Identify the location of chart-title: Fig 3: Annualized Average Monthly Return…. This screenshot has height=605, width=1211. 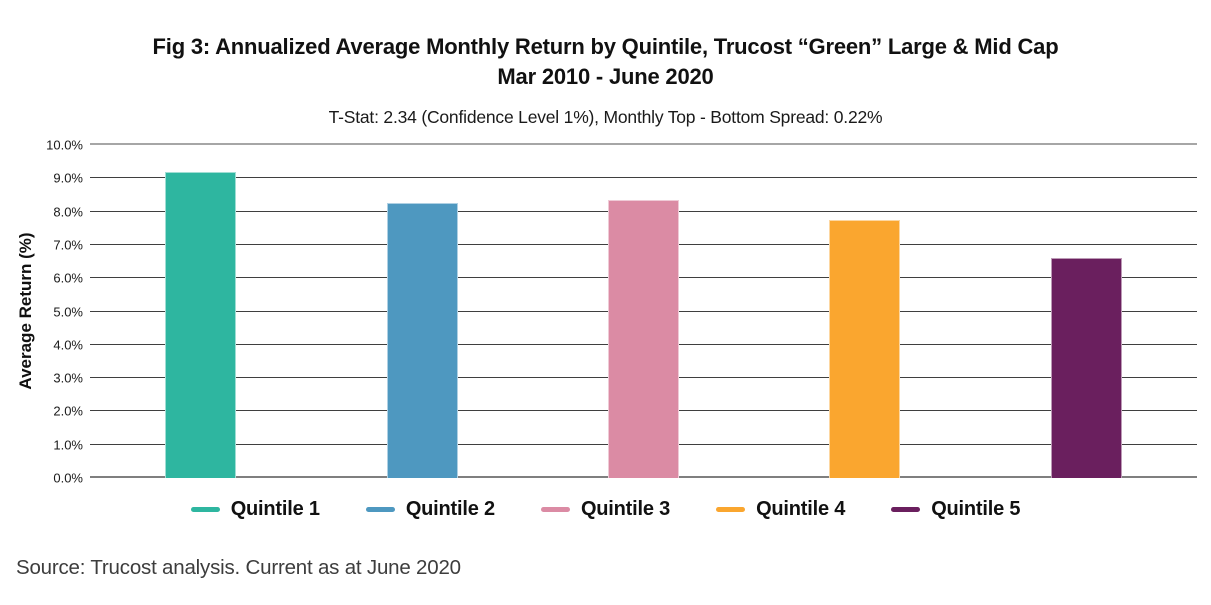
(605, 62).